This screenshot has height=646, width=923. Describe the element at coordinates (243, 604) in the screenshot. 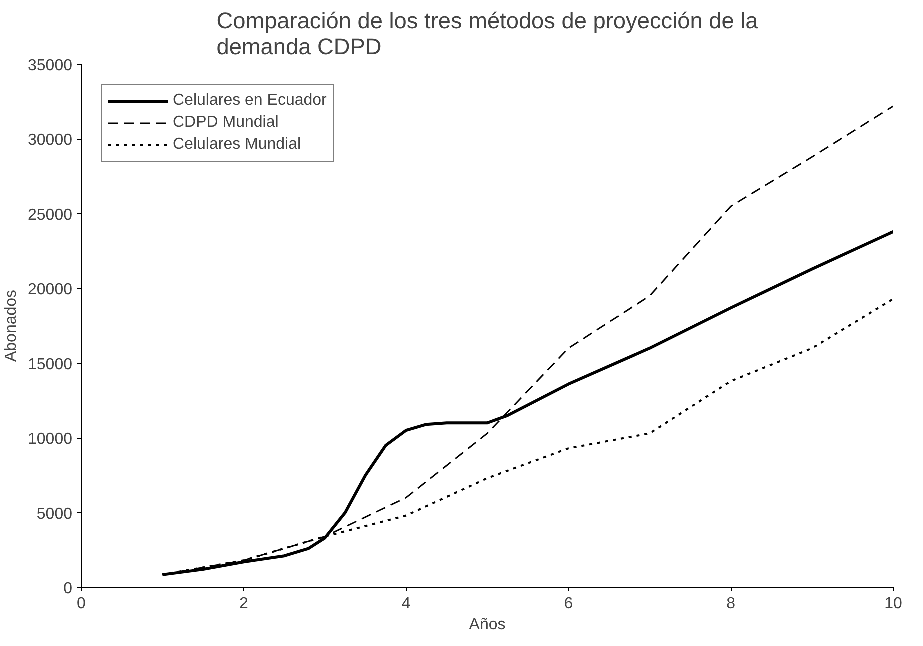

I see `x-tick-label: 2` at that location.